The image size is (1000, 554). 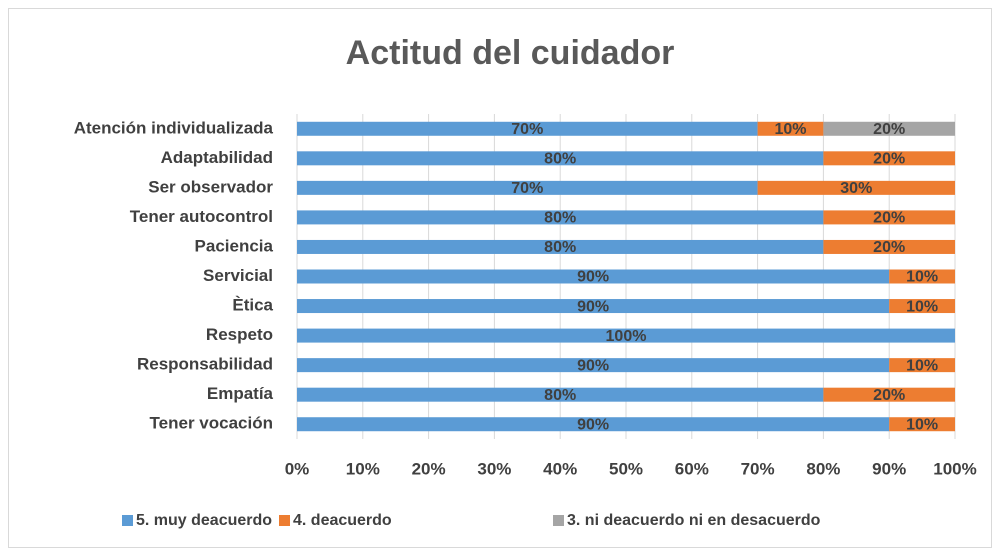 What do you see at coordinates (954, 468) in the screenshot?
I see `x-tick-label: 100%` at bounding box center [954, 468].